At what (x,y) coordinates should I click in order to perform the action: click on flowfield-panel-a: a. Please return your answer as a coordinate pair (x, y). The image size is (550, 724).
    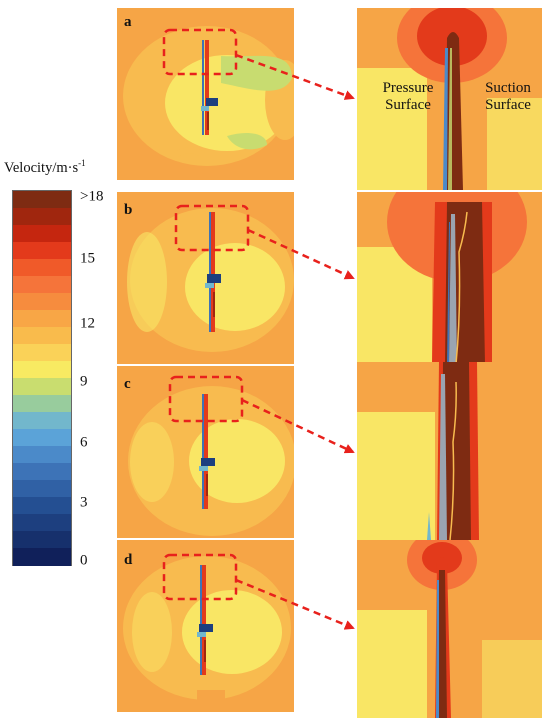
    Looking at the image, I should click on (205, 94).